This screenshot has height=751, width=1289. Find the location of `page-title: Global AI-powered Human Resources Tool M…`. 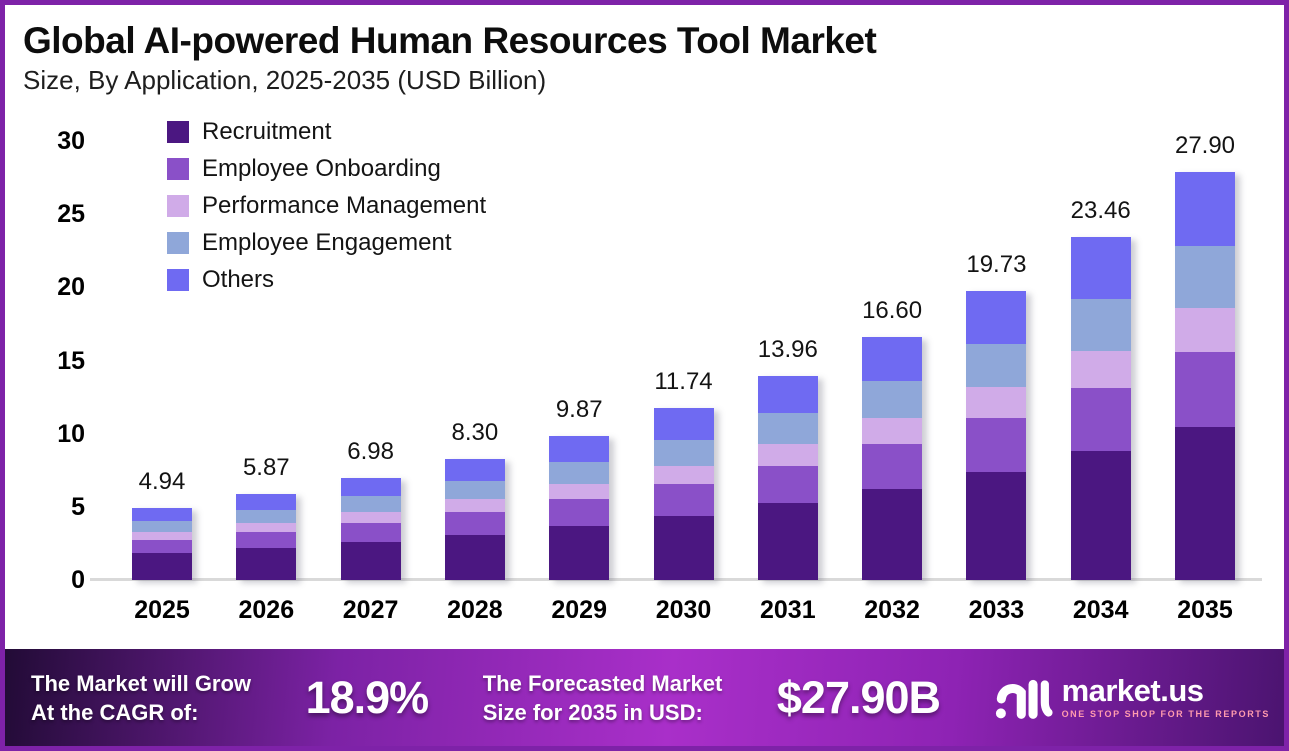

page-title: Global AI-powered Human Resources Tool M… is located at coordinates (450, 40).